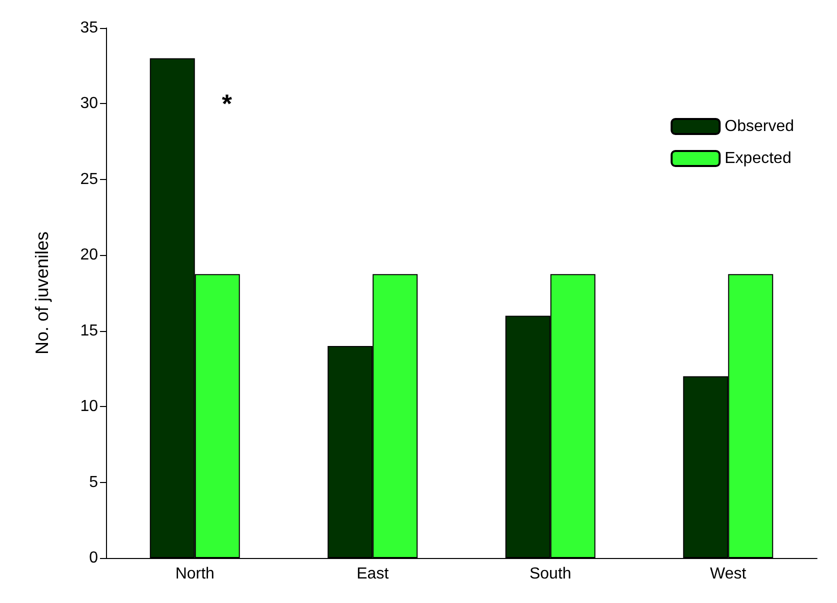 This screenshot has width=837, height=603. Describe the element at coordinates (93, 482) in the screenshot. I see `y-tick-label: 5` at that location.